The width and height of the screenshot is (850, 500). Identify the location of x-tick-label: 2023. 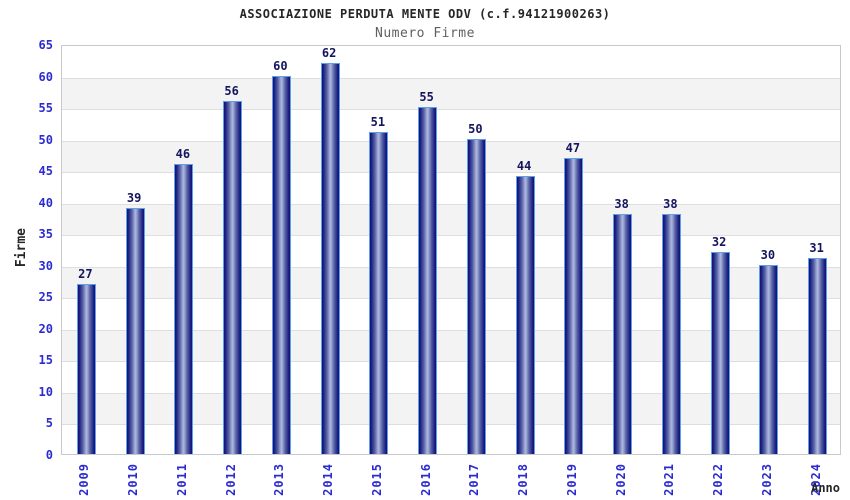
(766, 479).